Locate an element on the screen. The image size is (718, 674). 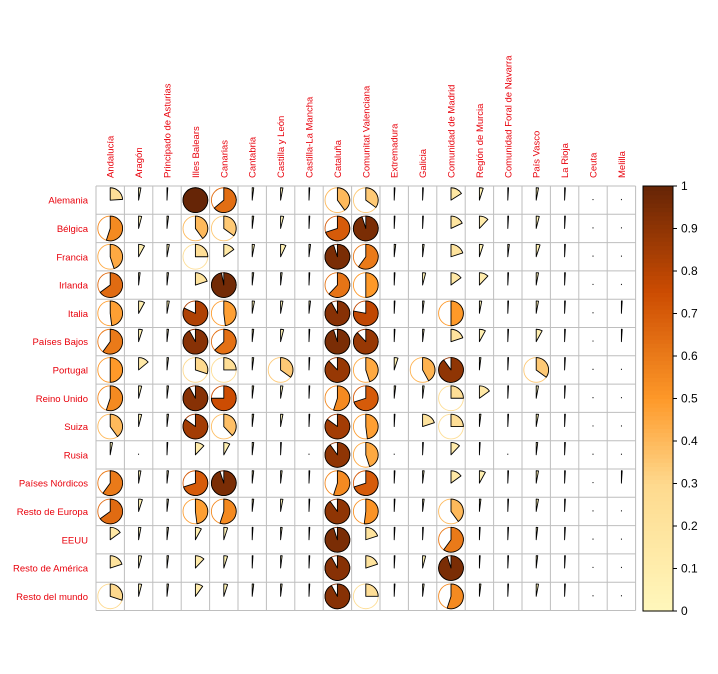
column-label: Galicia is located at coordinates (423, 163).